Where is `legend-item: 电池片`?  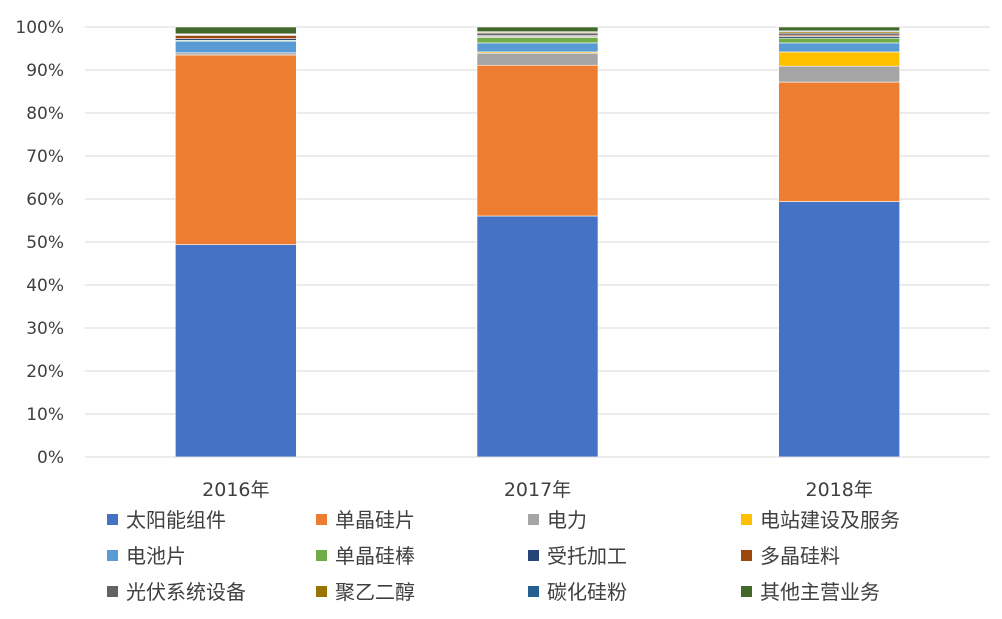 legend-item: 电池片 is located at coordinates (146, 556).